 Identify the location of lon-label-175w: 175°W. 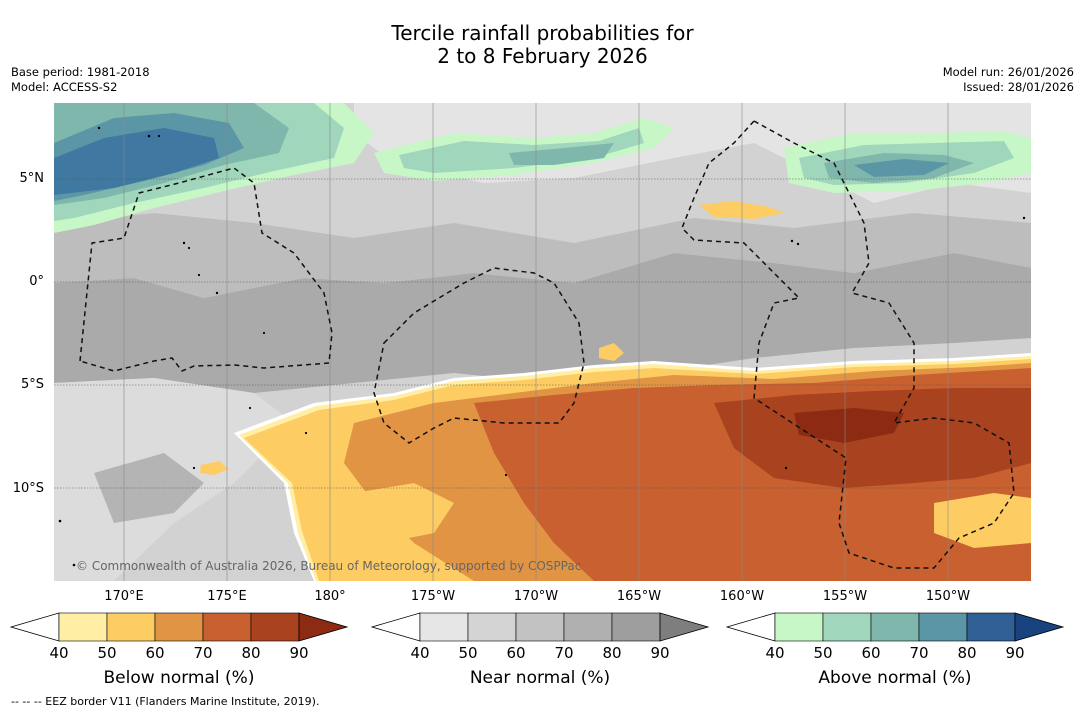
(433, 596).